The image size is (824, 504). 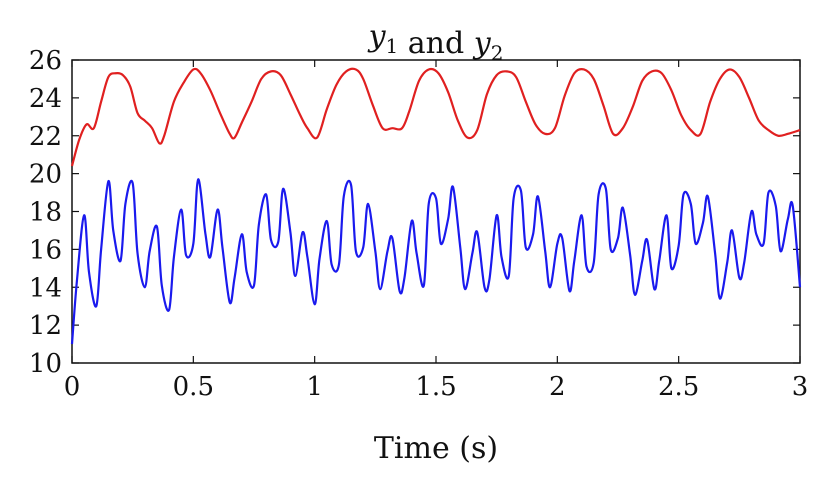 I want to click on x-tick-label: 3, so click(x=800, y=387).